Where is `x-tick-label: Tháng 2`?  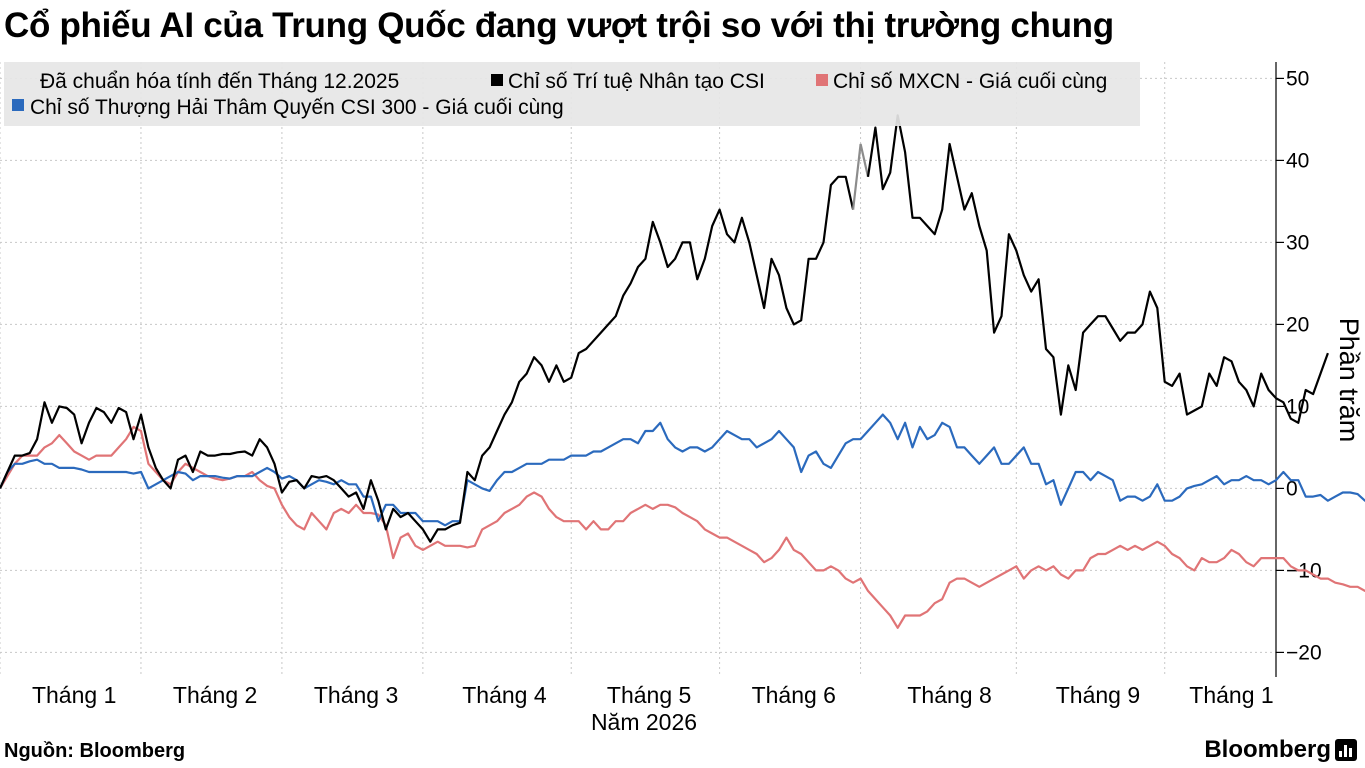 x-tick-label: Tháng 2 is located at coordinates (215, 695).